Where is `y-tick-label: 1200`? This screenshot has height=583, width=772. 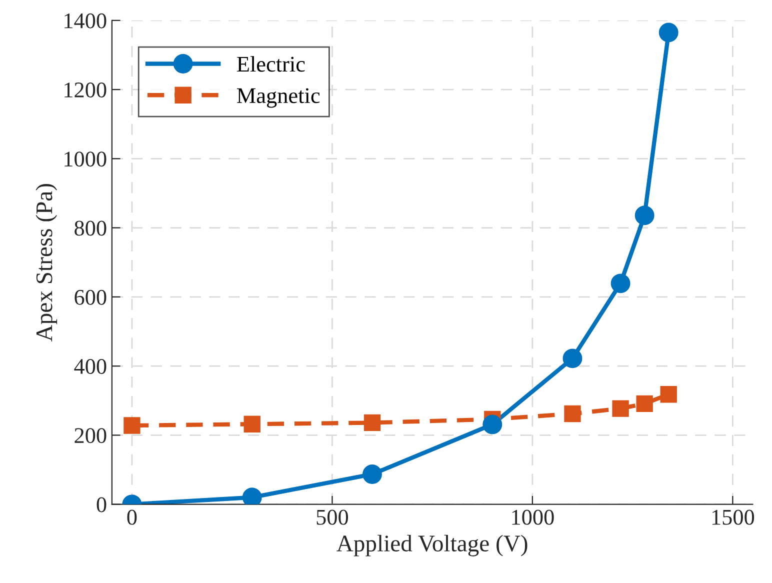 y-tick-label: 1200 is located at coordinates (85, 90).